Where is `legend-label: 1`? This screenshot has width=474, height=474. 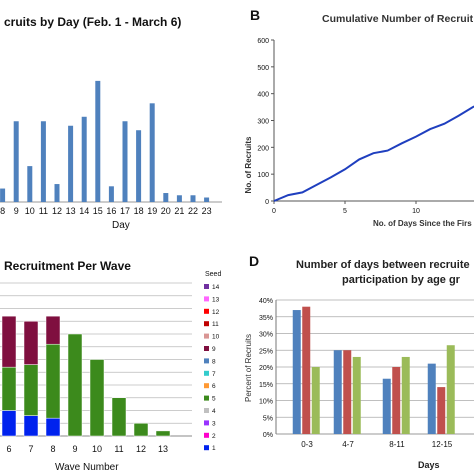
legend-label: 1 is located at coordinates (214, 448).